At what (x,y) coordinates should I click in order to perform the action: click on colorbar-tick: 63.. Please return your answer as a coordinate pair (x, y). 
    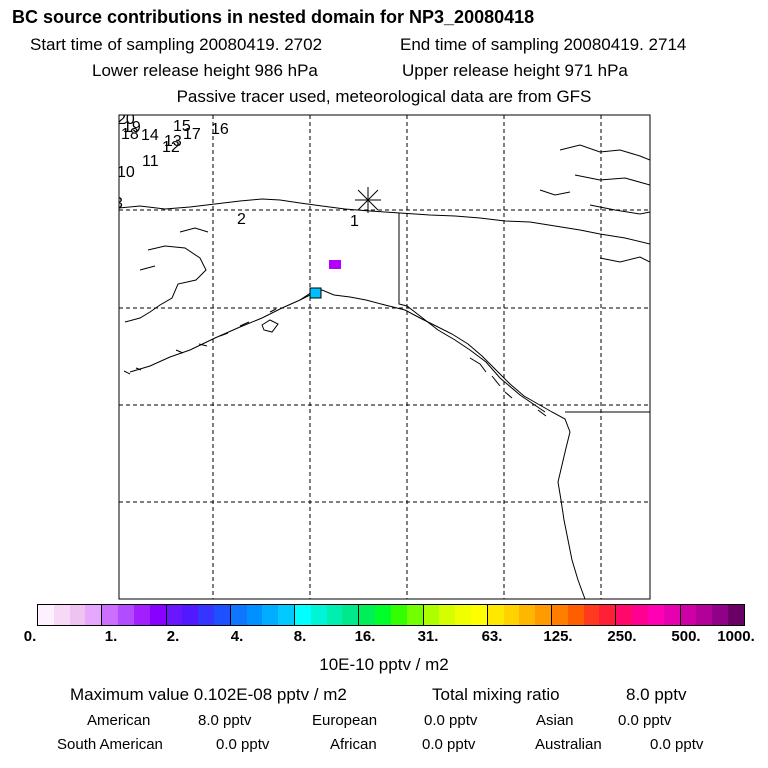
    Looking at the image, I should click on (492, 636).